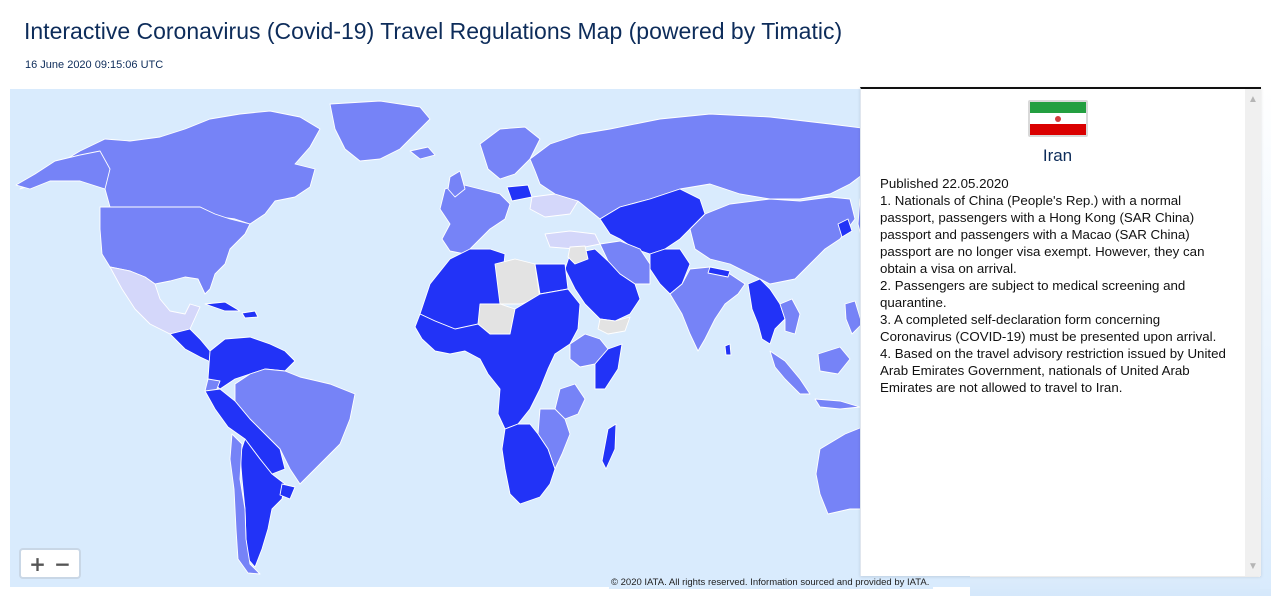 The height and width of the screenshot is (596, 1271). Describe the element at coordinates (528, 464) in the screenshot. I see `region-southern-africa` at that location.